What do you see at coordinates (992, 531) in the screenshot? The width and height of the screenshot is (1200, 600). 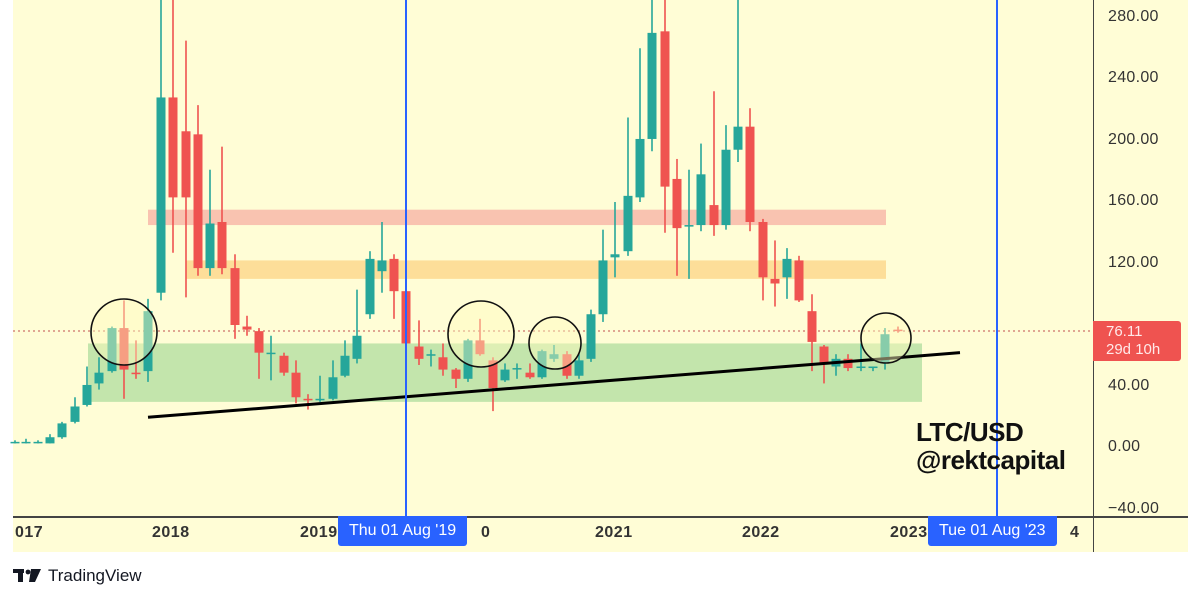 I see `date-marker-label: Tue 01 Aug '23` at bounding box center [992, 531].